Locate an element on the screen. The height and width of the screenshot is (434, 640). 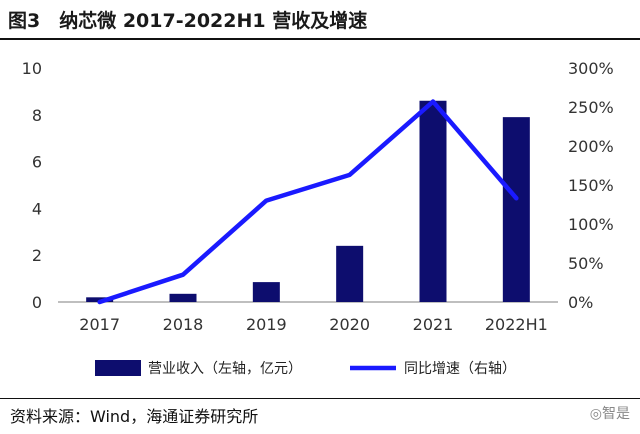
bar-2022H1 is located at coordinates (516, 209).